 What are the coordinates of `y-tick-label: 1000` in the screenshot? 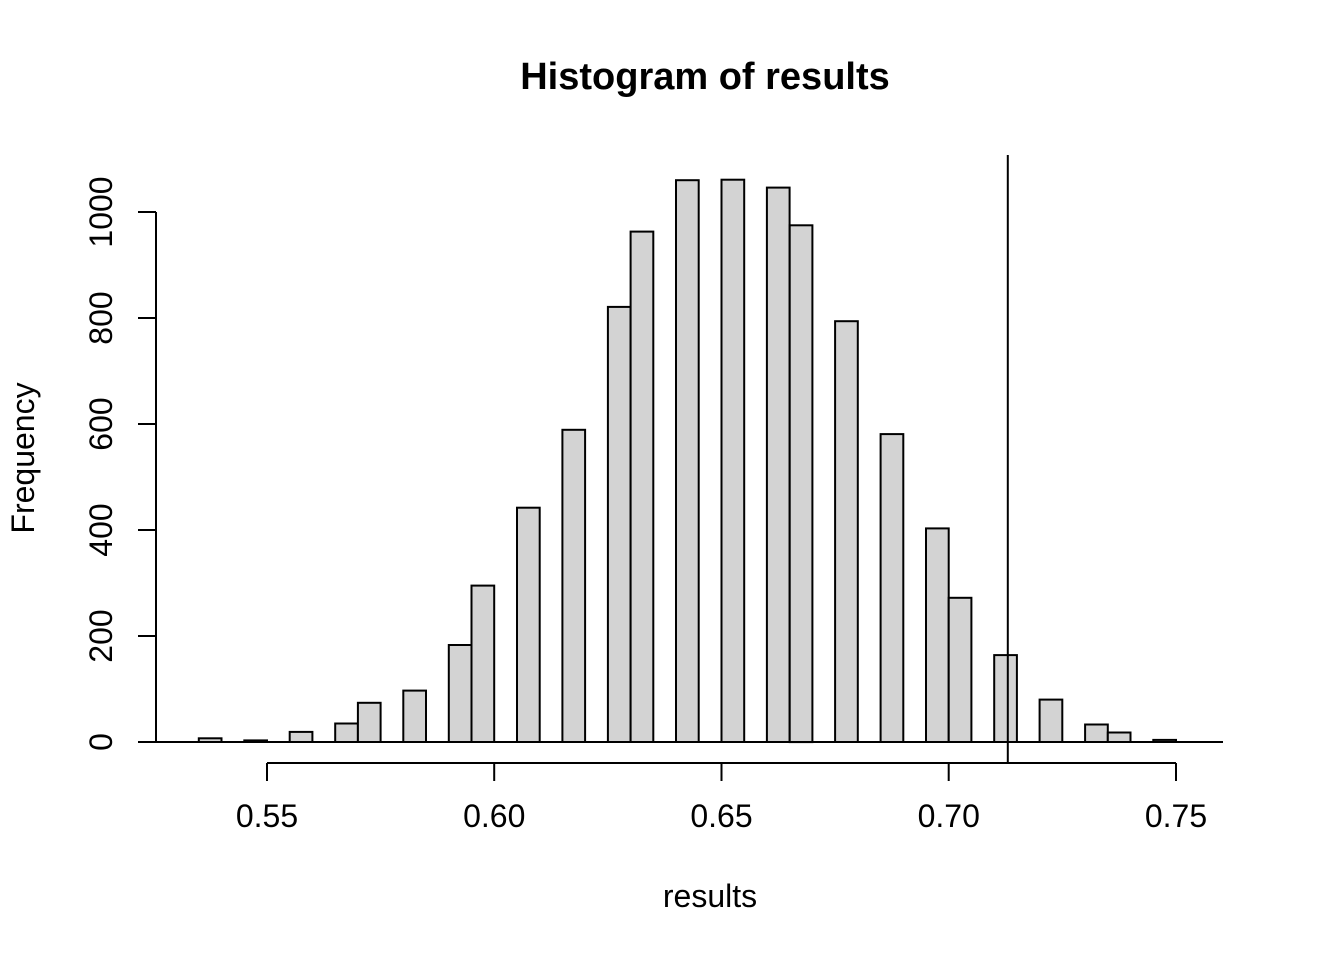 It's located at (101, 212).